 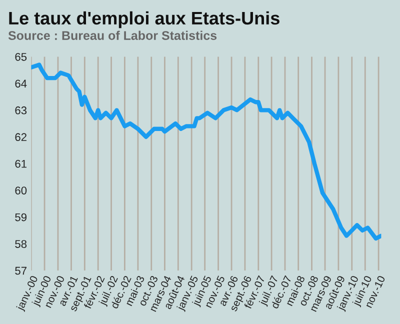 I want to click on chart-subtitle: Source : Bureau of Labor Statistics, so click(x=112, y=35).